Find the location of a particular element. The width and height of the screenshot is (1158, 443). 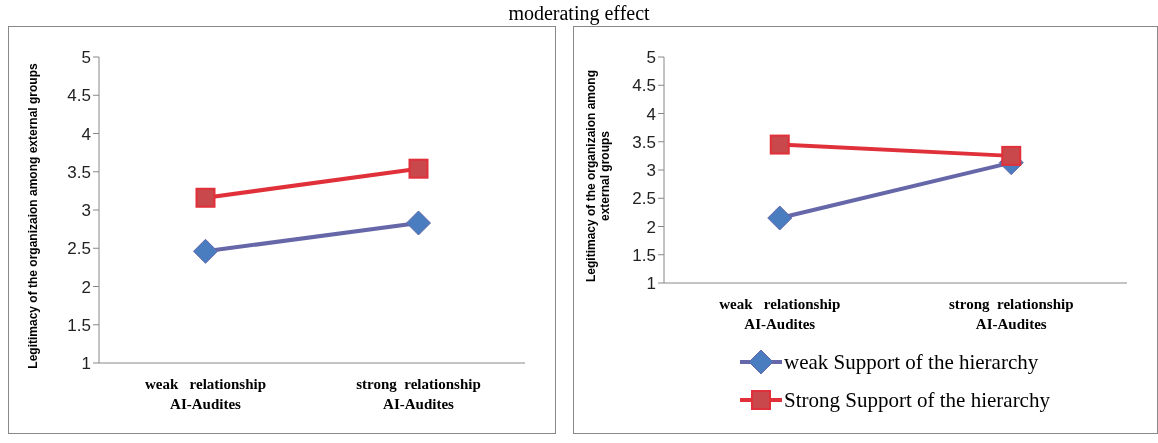

legend-label: Strong Support of the hierarchy is located at coordinates (917, 400).